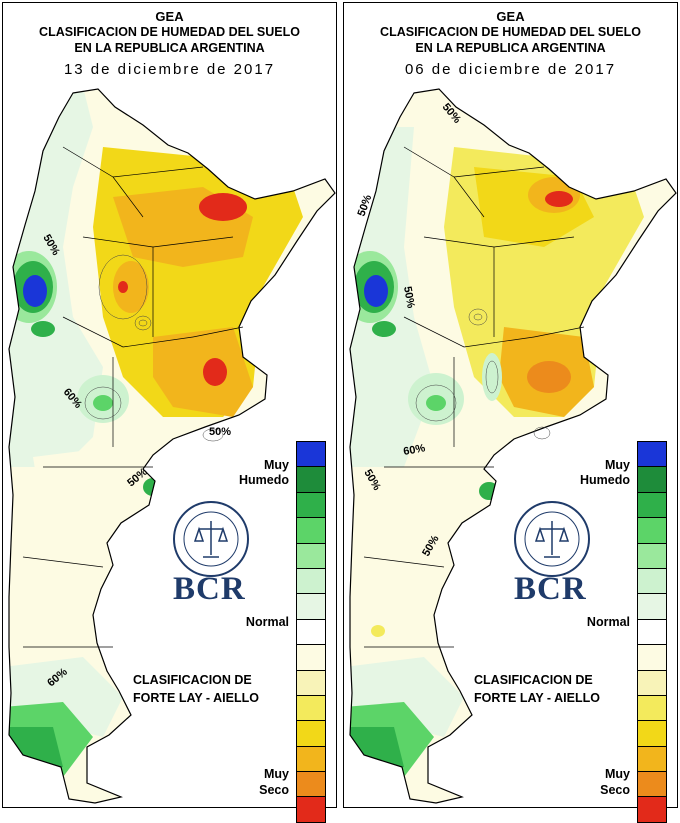  Describe the element at coordinates (169, 69) in the screenshot. I see `panel-date: 13 de diciembre de 2017` at that location.